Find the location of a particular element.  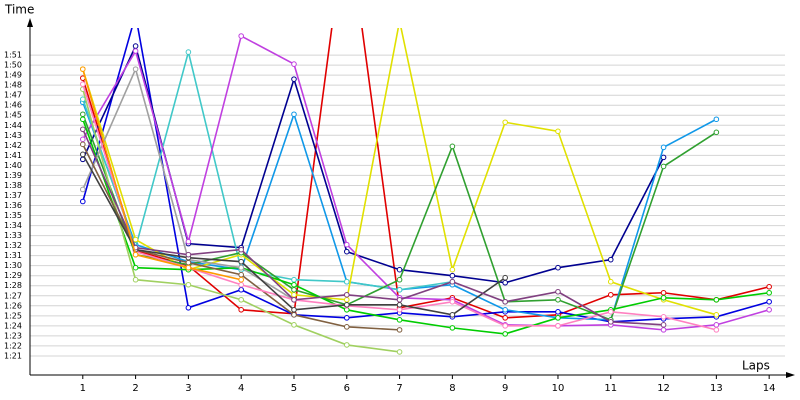

y-tick-label: 1:21 is located at coordinates (13, 355).